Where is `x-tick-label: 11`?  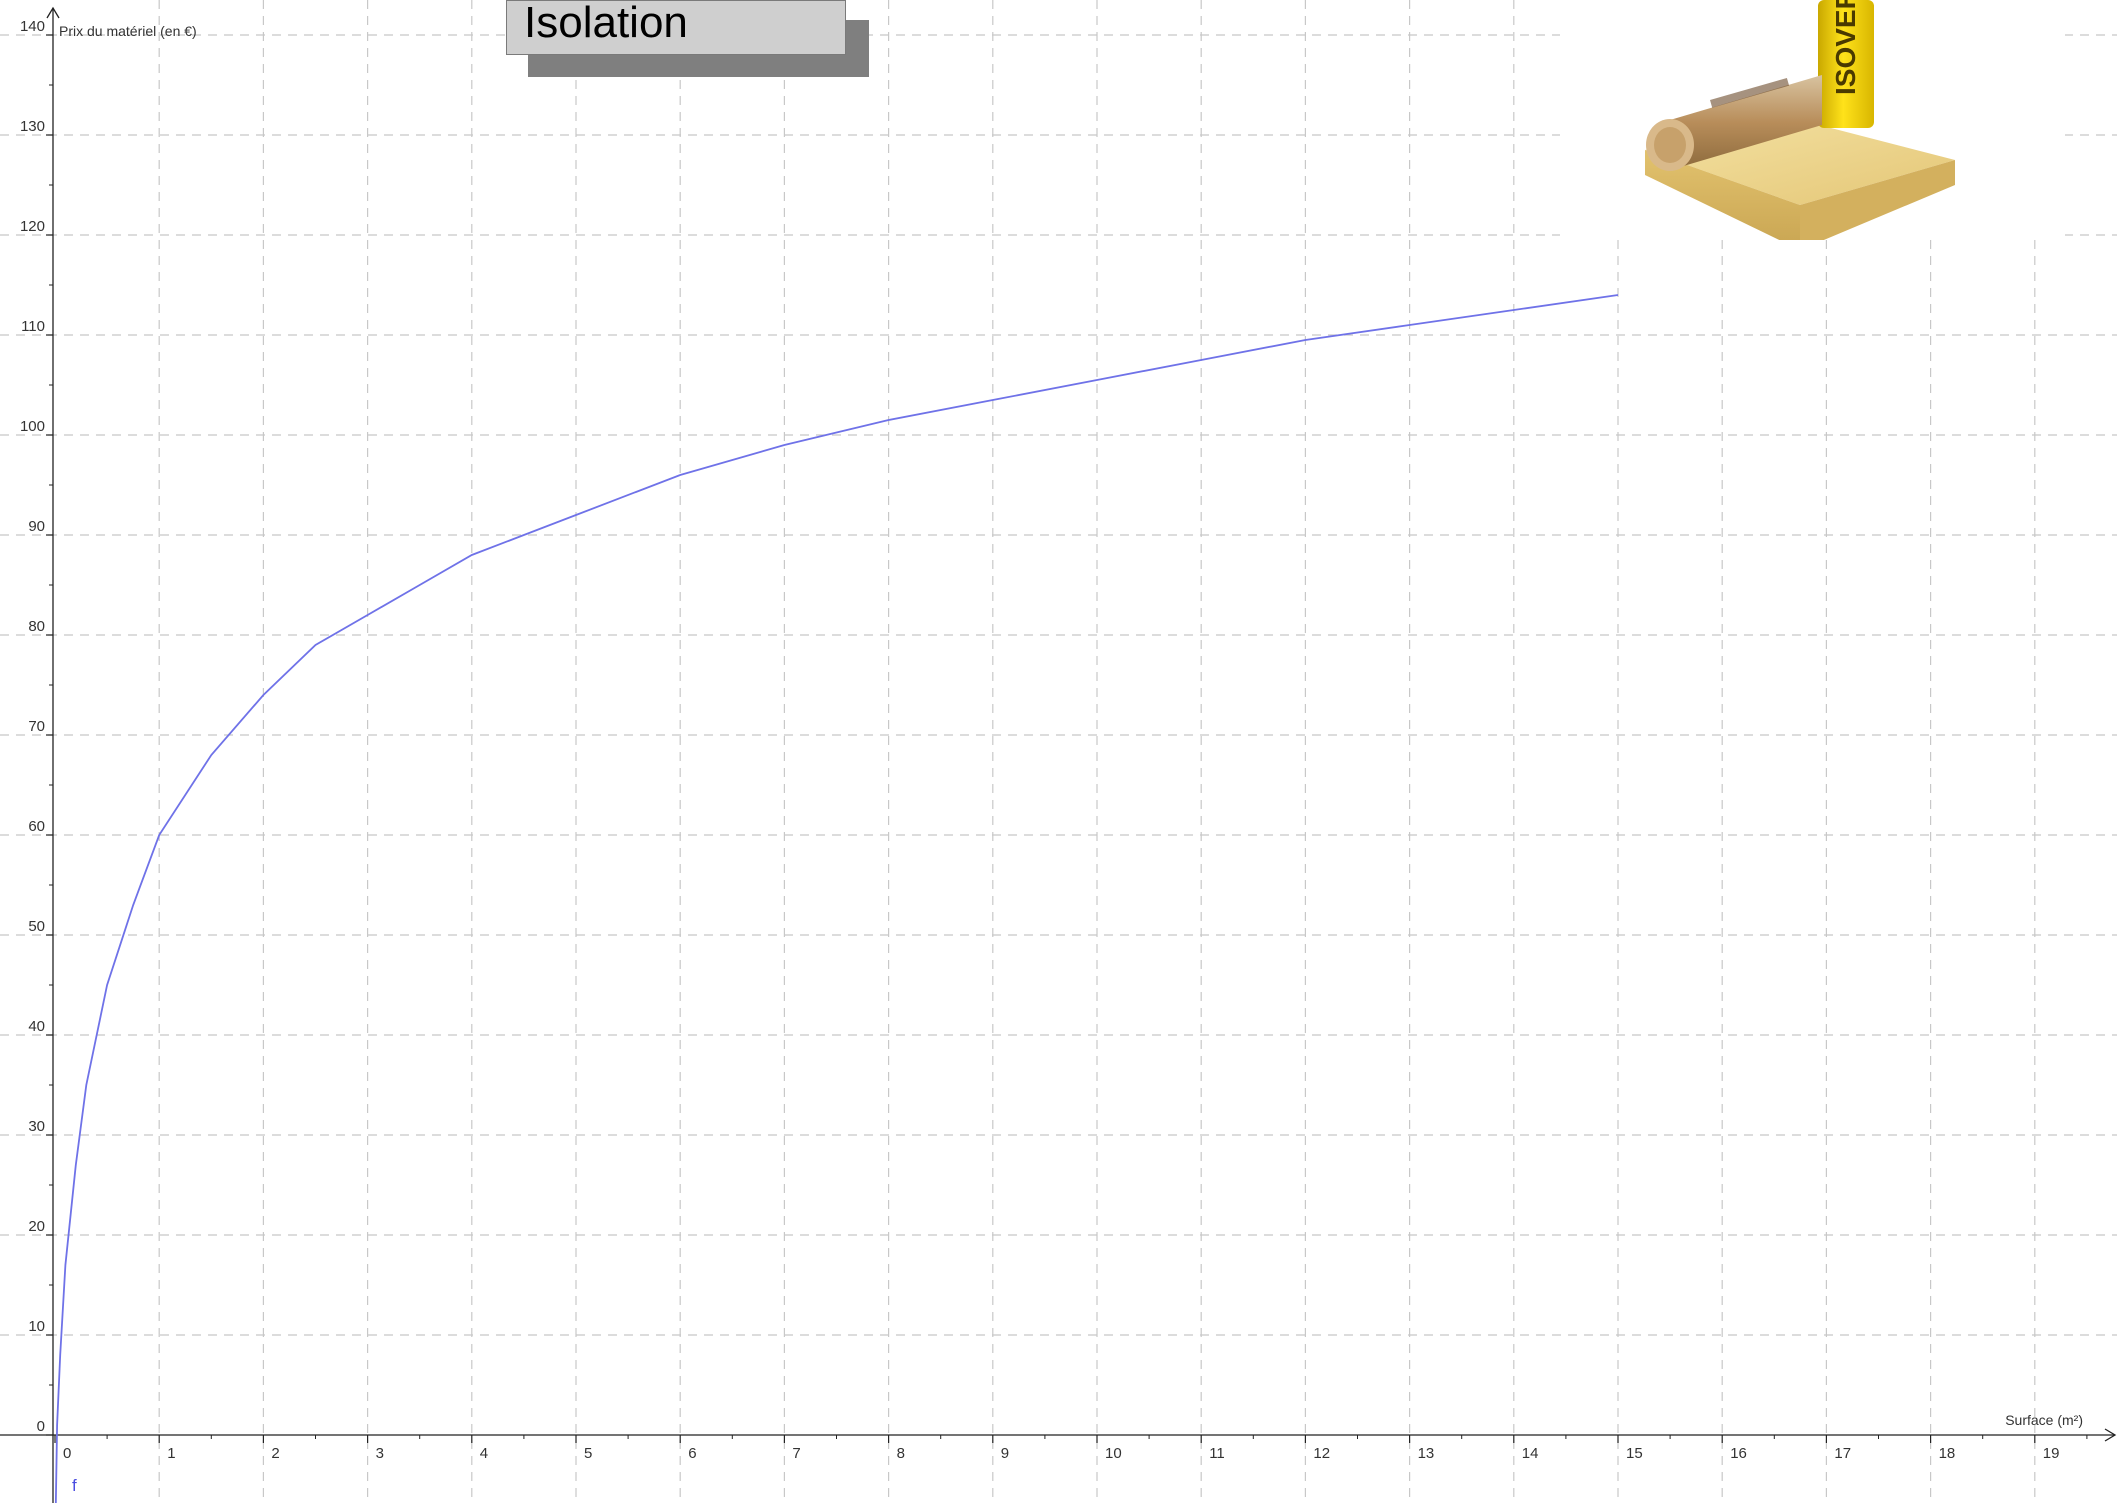 x-tick-label: 11 is located at coordinates (1217, 1453).